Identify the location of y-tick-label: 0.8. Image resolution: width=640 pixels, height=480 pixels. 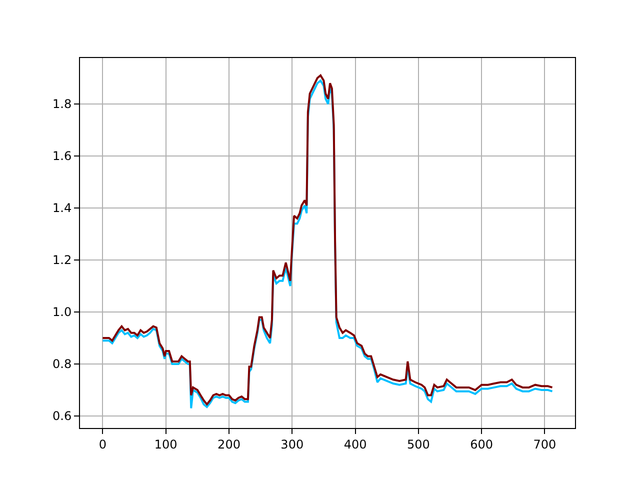
(62, 364).